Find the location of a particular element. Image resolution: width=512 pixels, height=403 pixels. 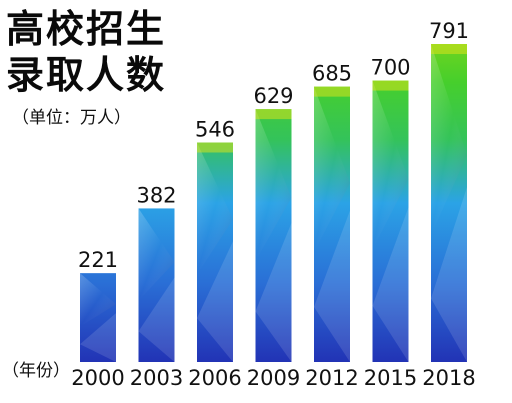

value-label-2006: 546 is located at coordinates (215, 129).